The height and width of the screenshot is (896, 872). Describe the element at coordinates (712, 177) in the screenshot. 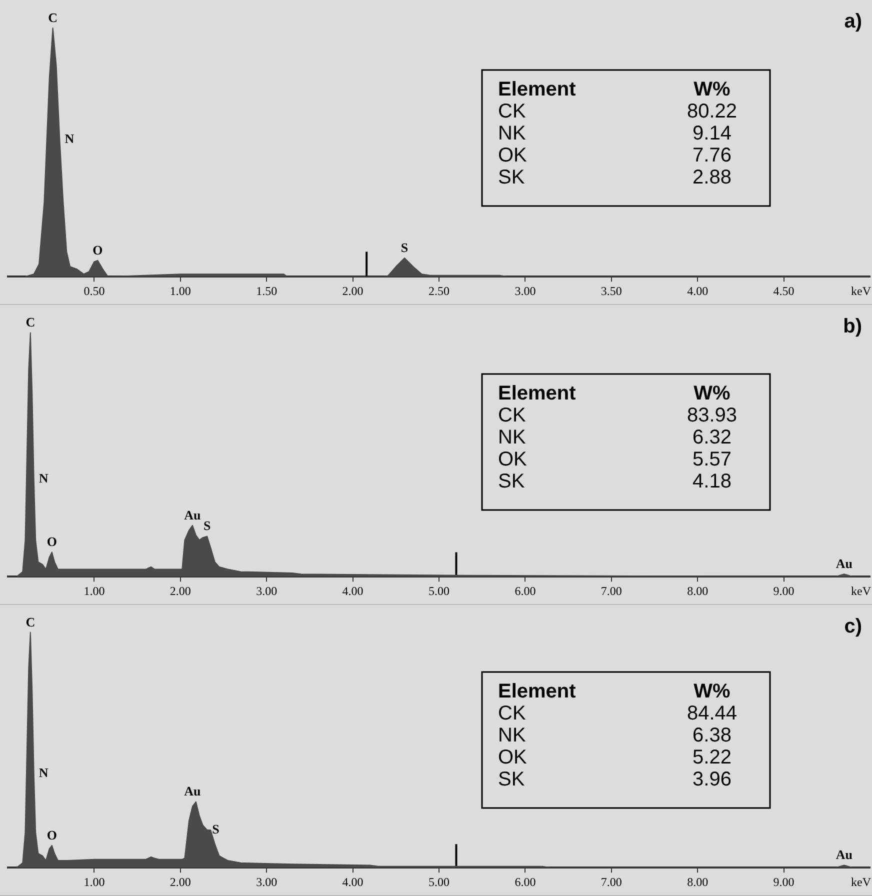

I see `annotation: 2.88` at that location.